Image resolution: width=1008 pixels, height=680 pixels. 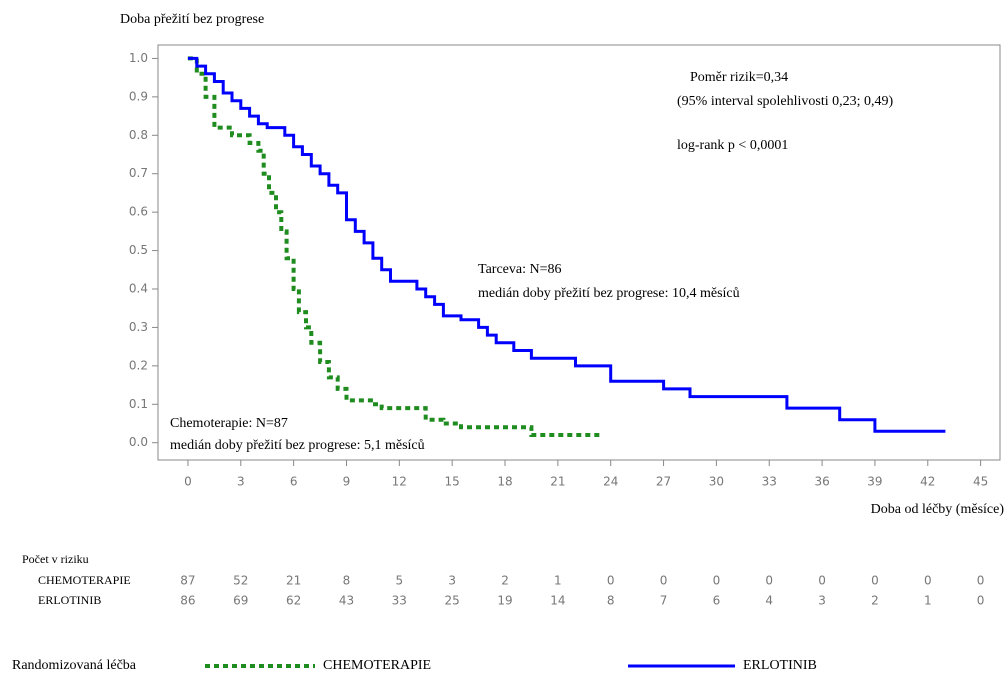 I want to click on risk-row-label: CHEMOTERAPIE, so click(x=84, y=580).